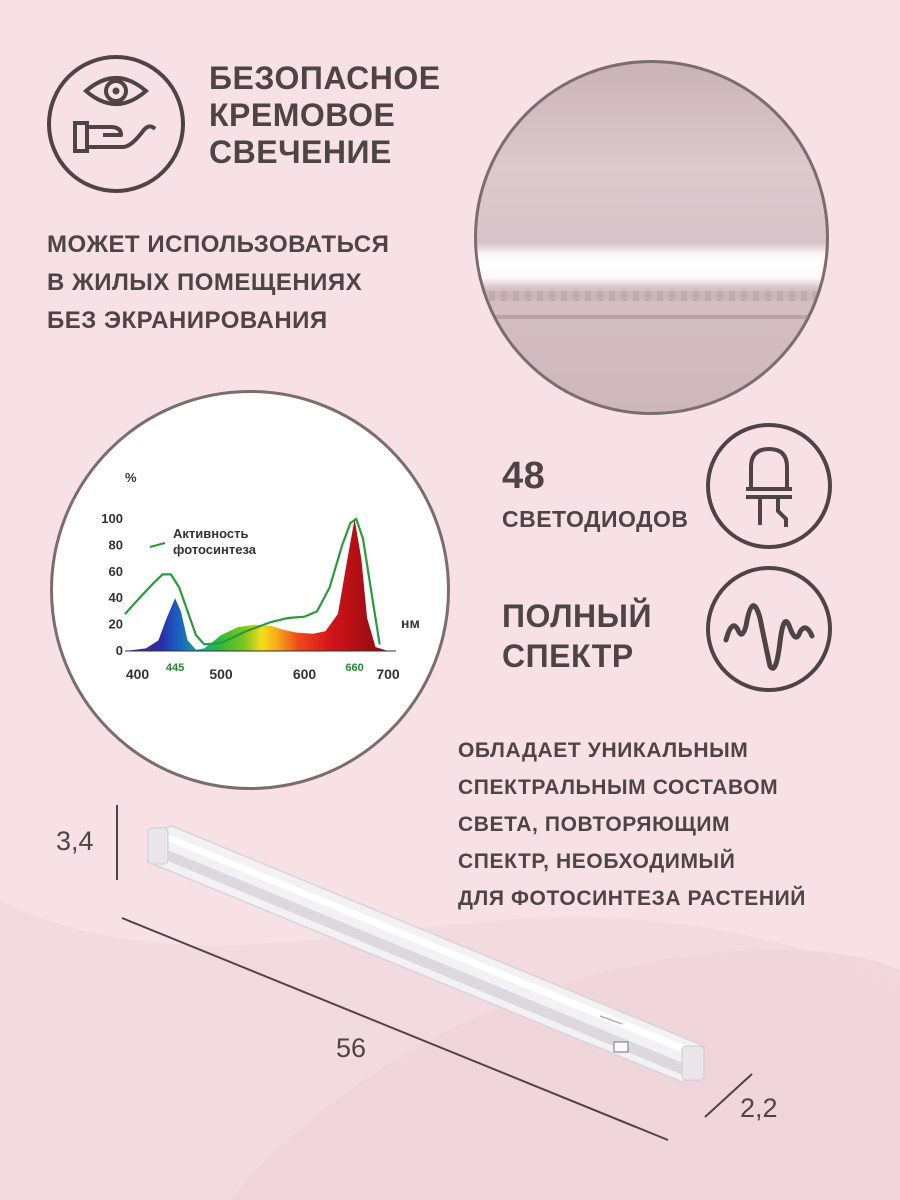 This screenshot has width=900, height=1200. I want to click on y-axis-label: %, so click(131, 477).